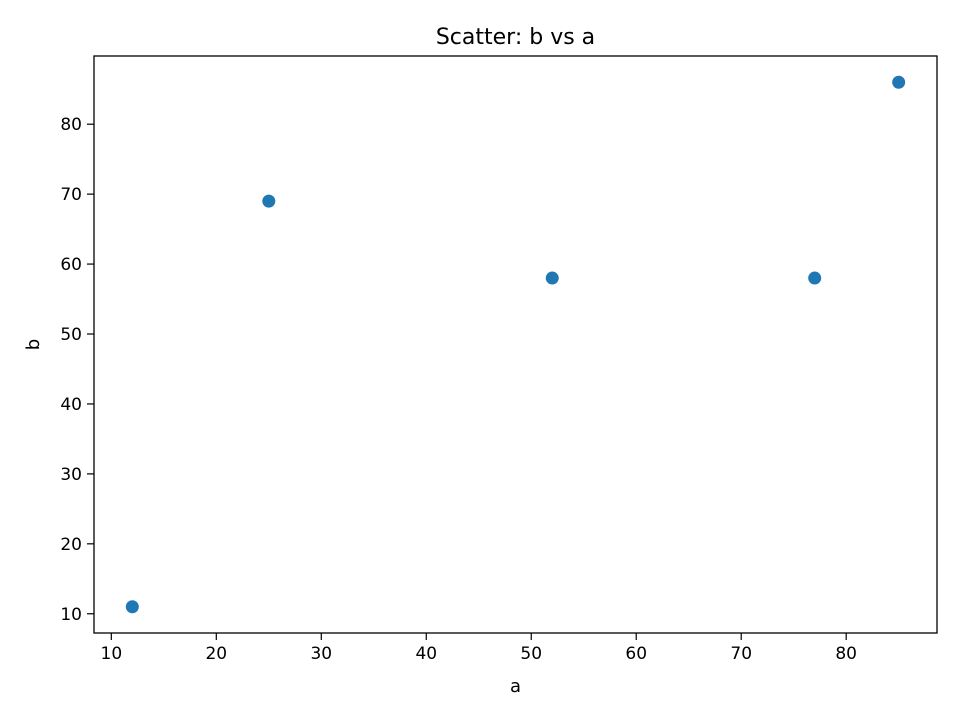  Describe the element at coordinates (71, 265) in the screenshot. I see `y-tick-label: 60` at that location.